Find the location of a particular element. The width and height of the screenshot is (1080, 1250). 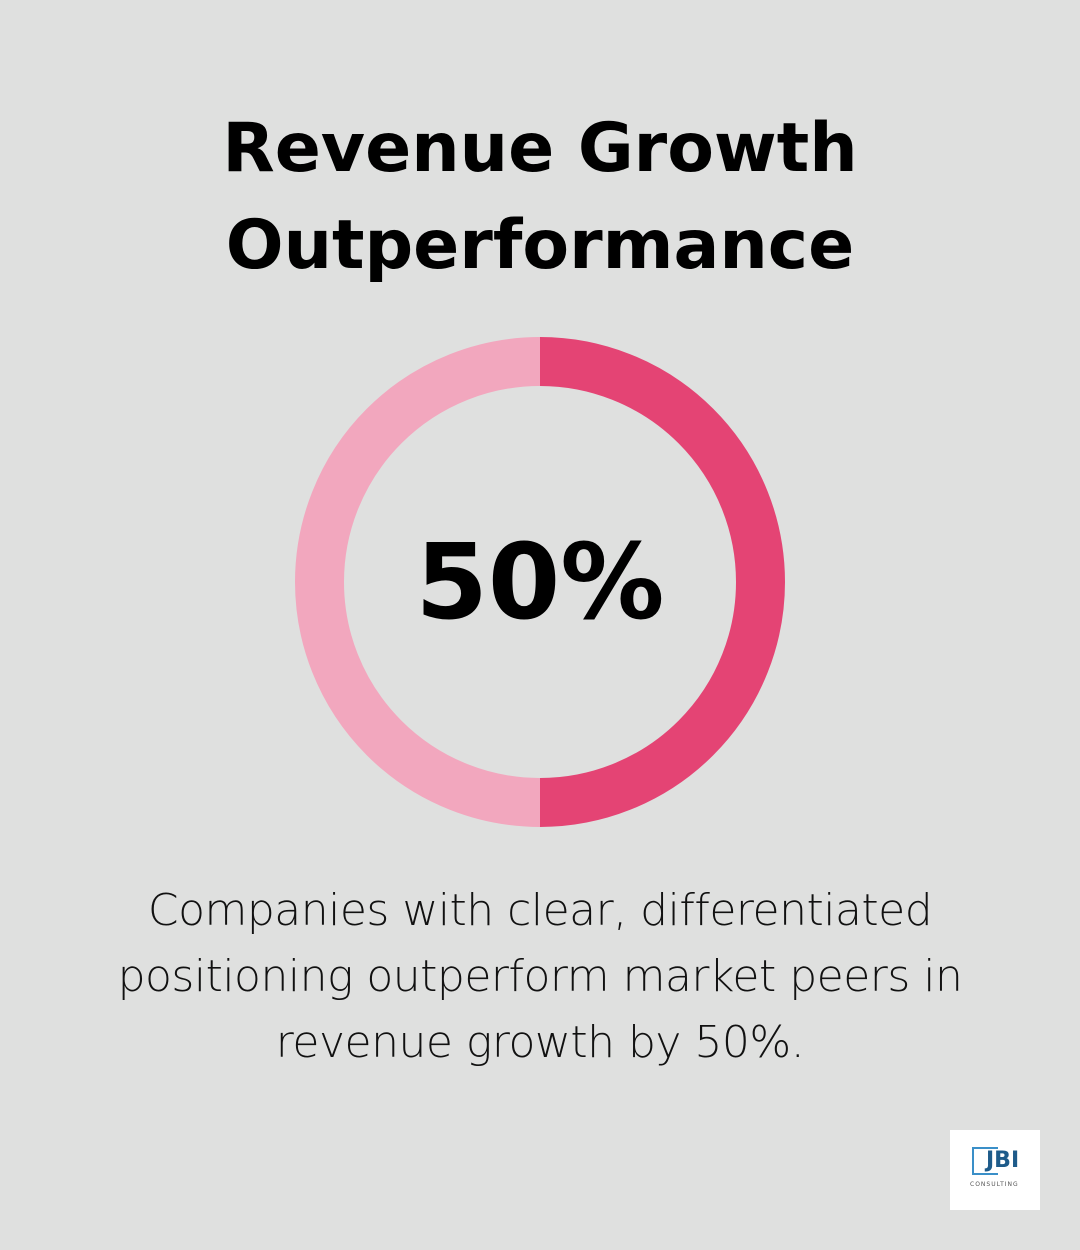

center-label: 50% is located at coordinates (540, 582).